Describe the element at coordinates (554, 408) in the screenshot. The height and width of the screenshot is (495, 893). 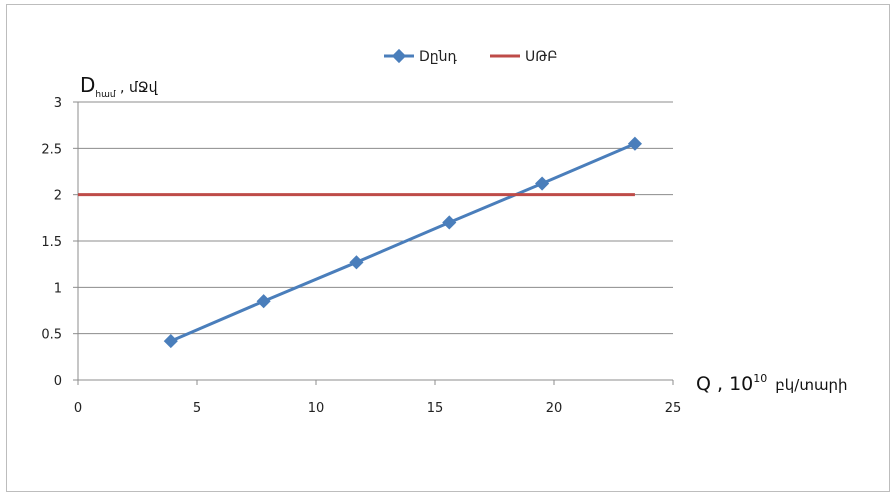
I see `x-tick-label: 20` at that location.